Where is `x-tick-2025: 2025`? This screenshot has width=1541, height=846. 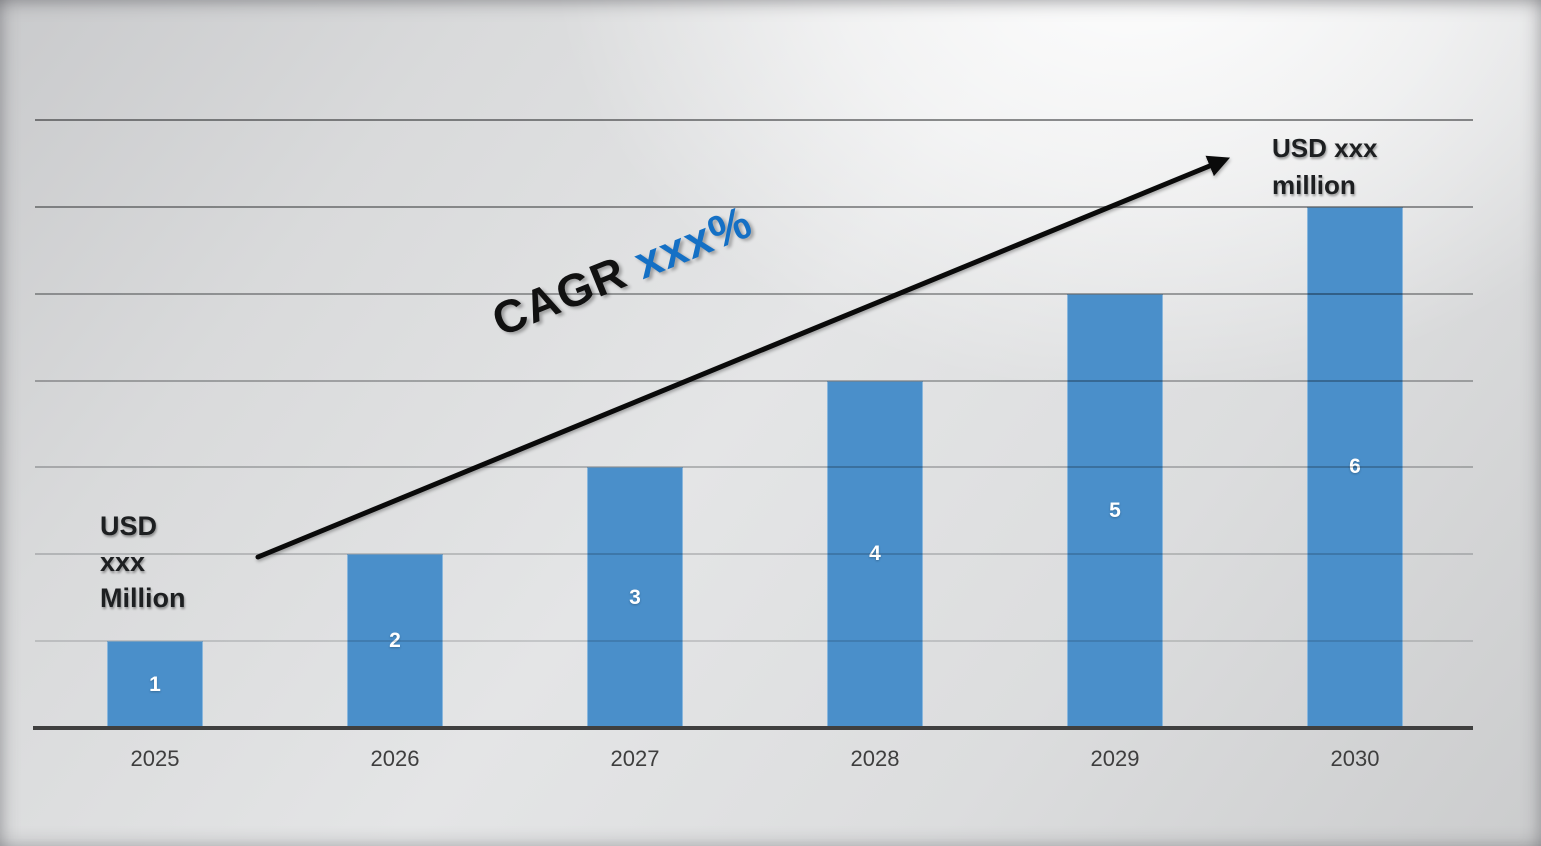 x-tick-2025: 2025 is located at coordinates (155, 758).